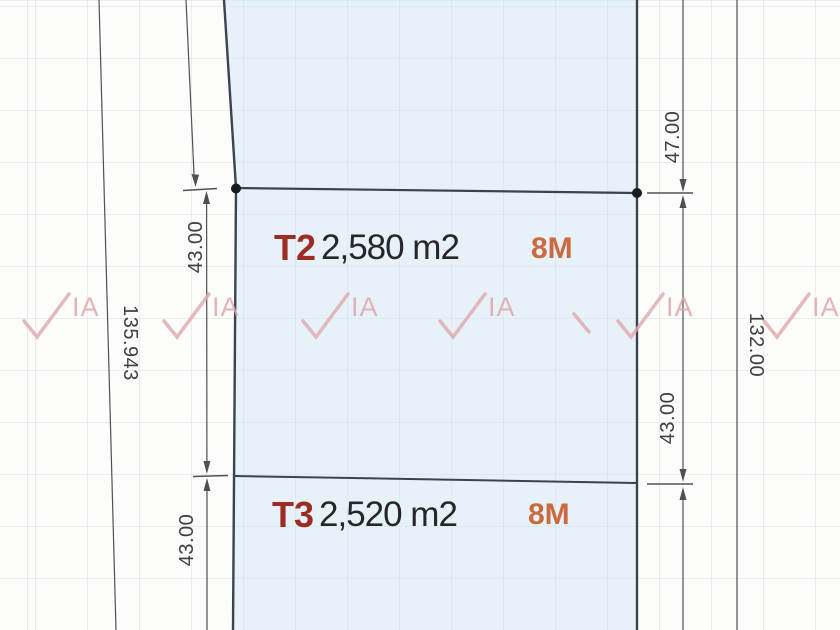 The width and height of the screenshot is (840, 630). What do you see at coordinates (210, 476) in the screenshot?
I see `tick-left-lower` at bounding box center [210, 476].